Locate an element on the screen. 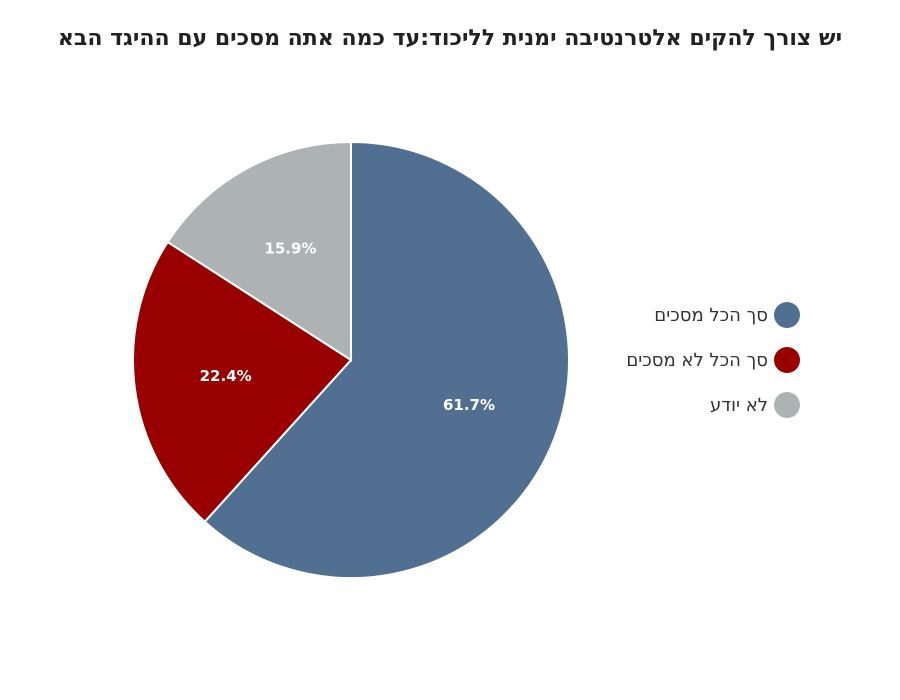 This screenshot has width=900, height=700. legend-label-3: לא יודע is located at coordinates (738, 405).